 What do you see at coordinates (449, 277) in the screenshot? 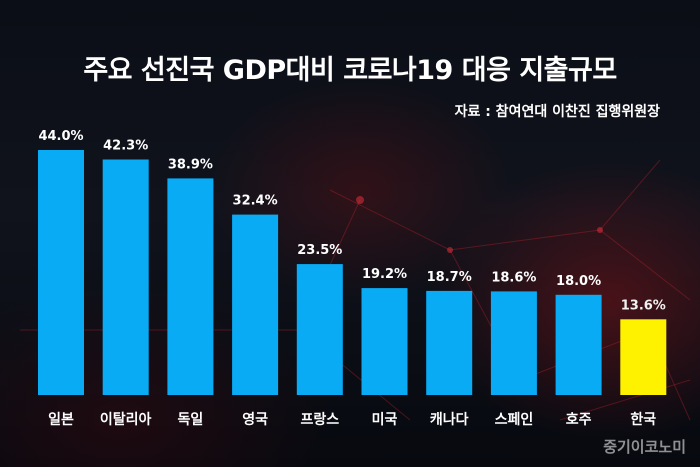
I see `value-label-6: 18.7%` at bounding box center [449, 277].